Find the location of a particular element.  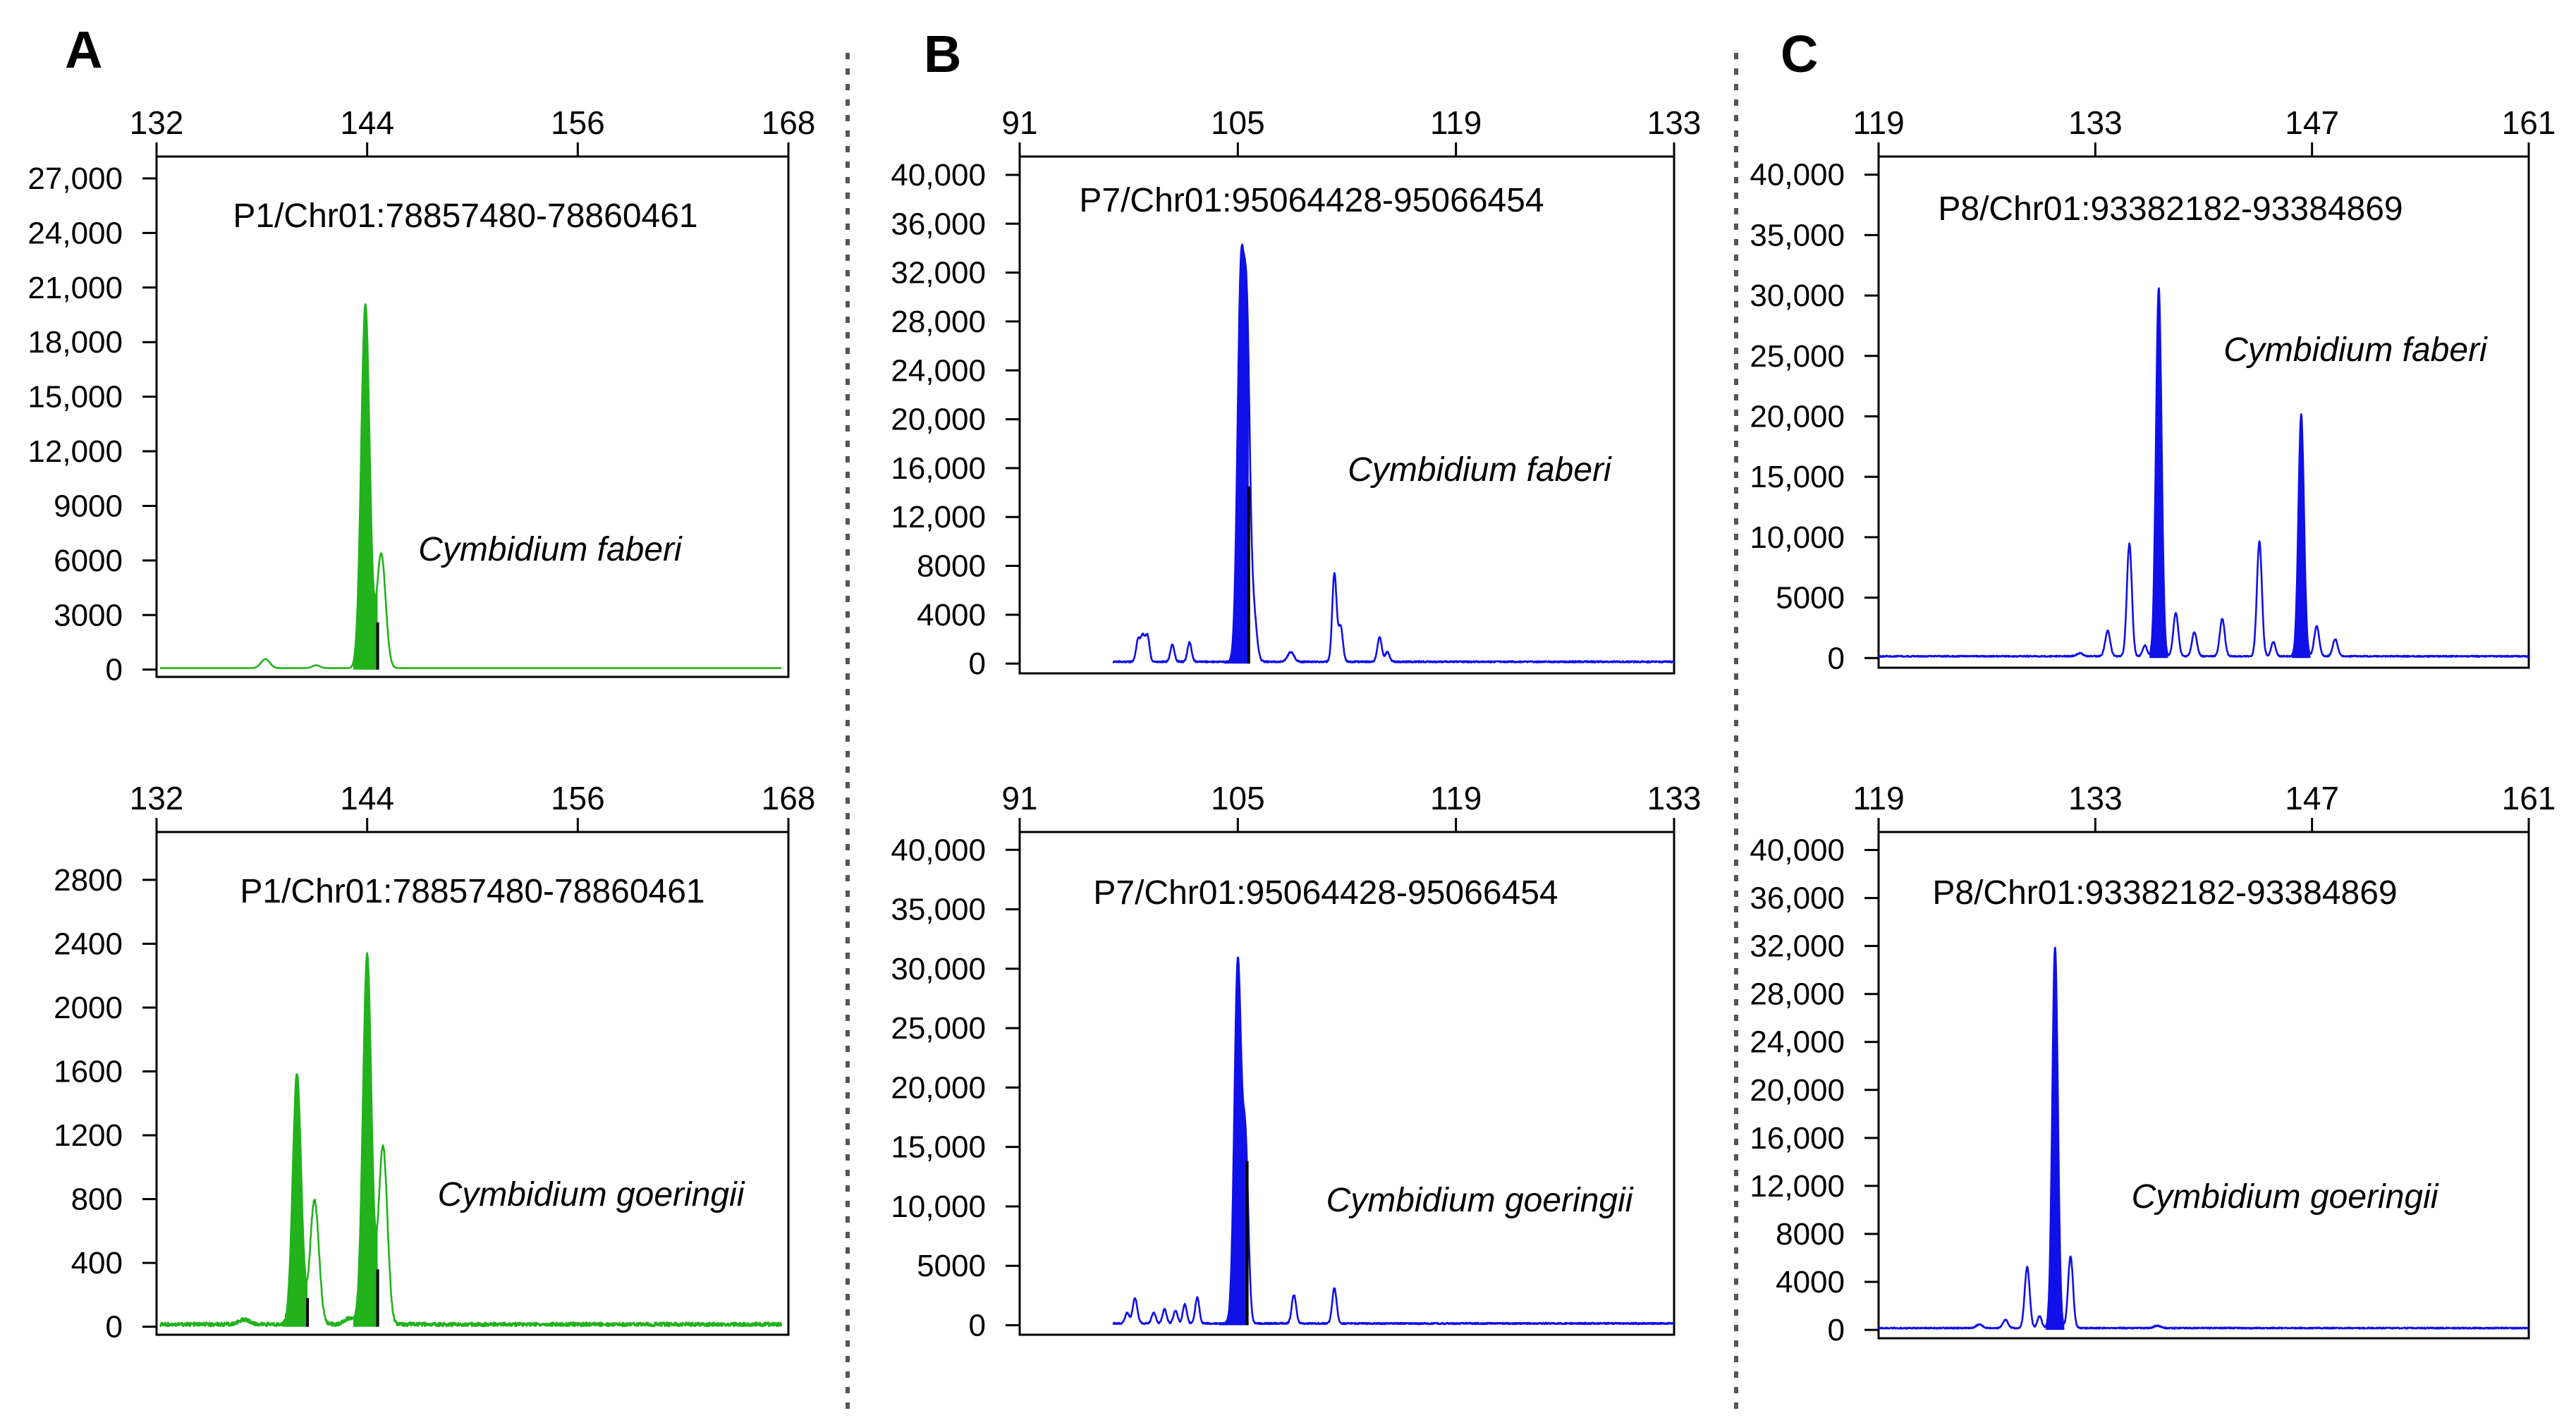

y-tick-label: 15,000 is located at coordinates (76, 397).